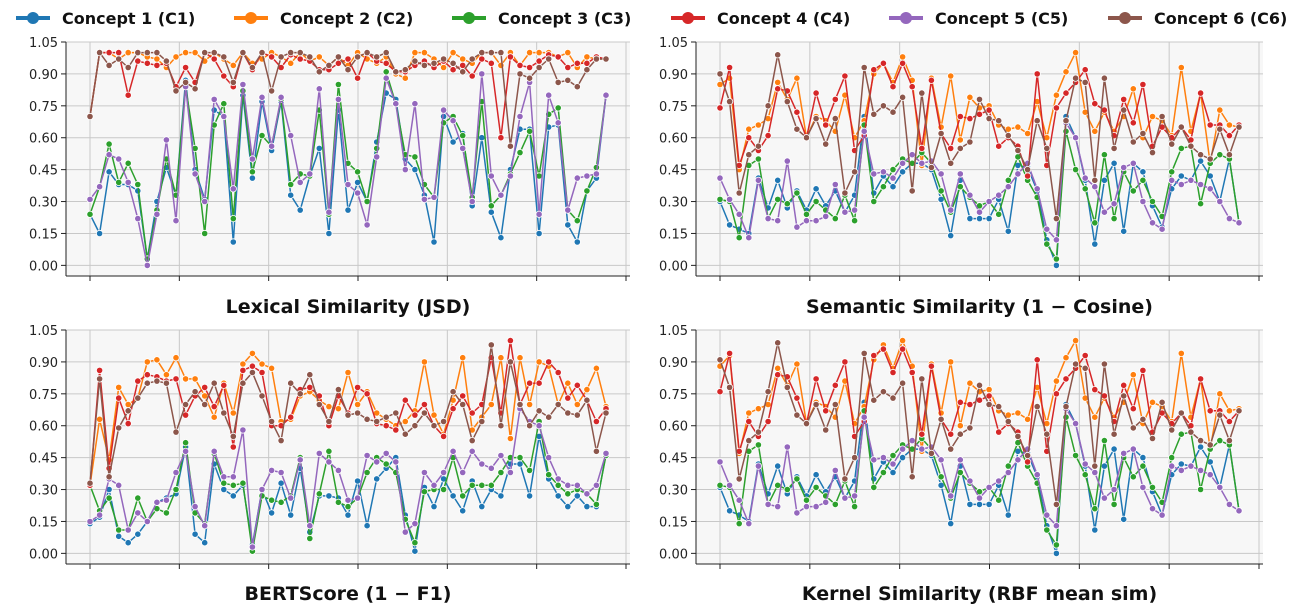 The height and width of the screenshot is (612, 1306). What do you see at coordinates (979, 594) in the screenshot?
I see `chart-title: Kernel Similarity (RBF mean sim)` at bounding box center [979, 594].